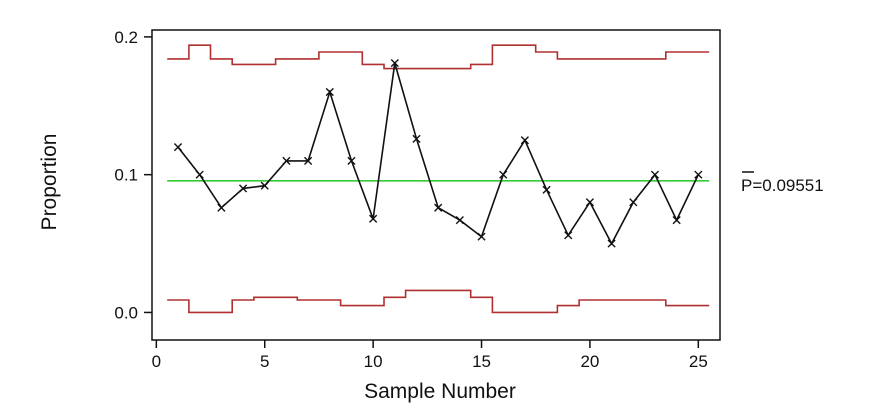 The image size is (876, 418). Describe the element at coordinates (782, 185) in the screenshot. I see `center-line-value: P=0.09551` at that location.